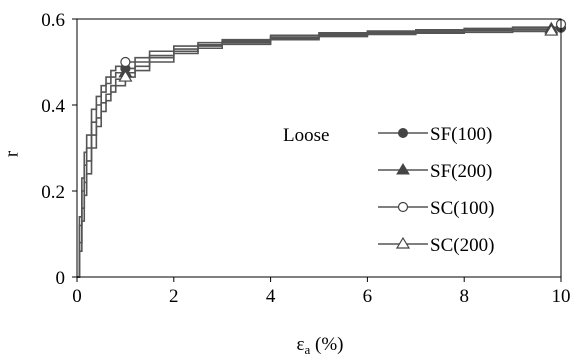 The width and height of the screenshot is (574, 358). I want to click on legend-item-sc100: SC(100), so click(436, 208).